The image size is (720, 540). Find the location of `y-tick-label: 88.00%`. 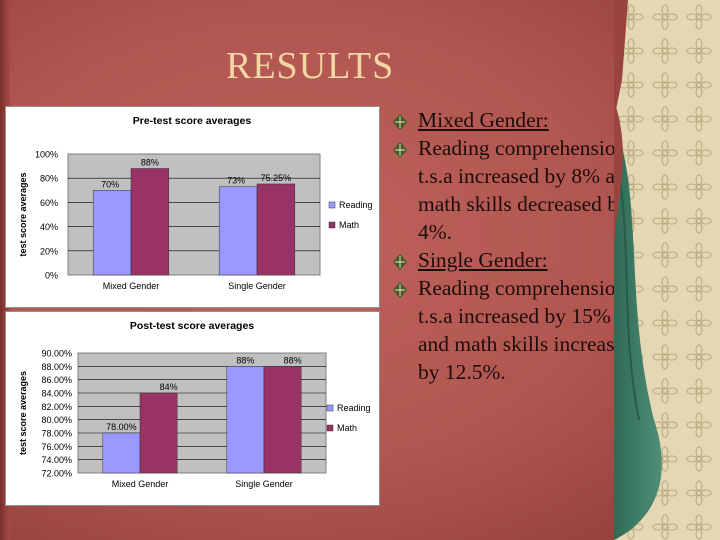

y-tick-label: 88.00% is located at coordinates (56, 367).